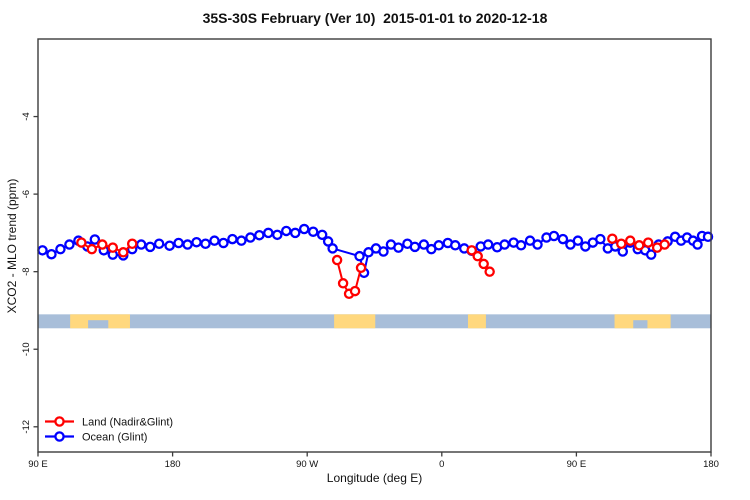  Describe the element at coordinates (307, 464) in the screenshot. I see `x-tick-label: 90 W` at that location.